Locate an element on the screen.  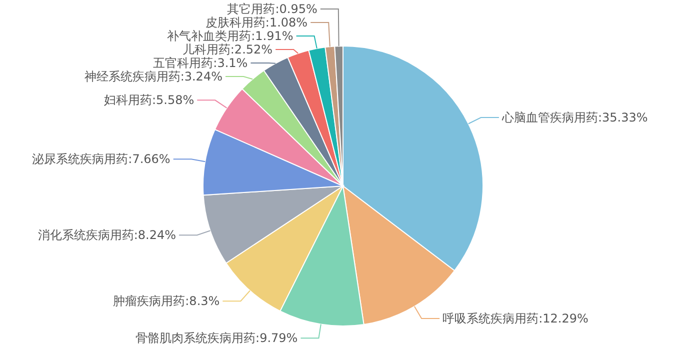
slice-label: 皮肤科用药 is located at coordinates (235, 23).